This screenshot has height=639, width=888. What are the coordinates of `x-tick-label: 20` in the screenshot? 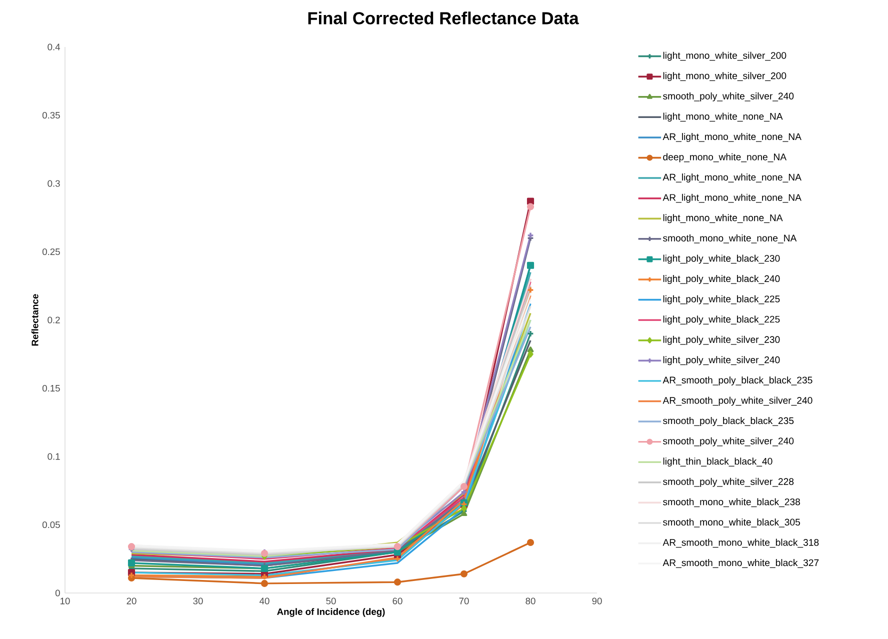 It's located at (131, 601).